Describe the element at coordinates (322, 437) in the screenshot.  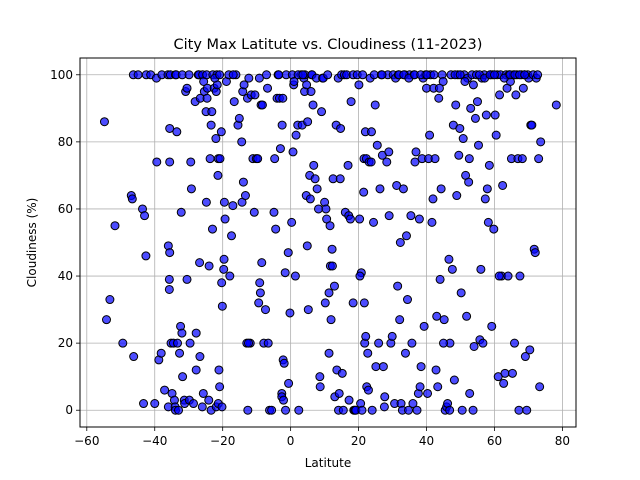
I see `x-axis-ticks: −60 −40 −20 0 20 40 60 80` at that location.